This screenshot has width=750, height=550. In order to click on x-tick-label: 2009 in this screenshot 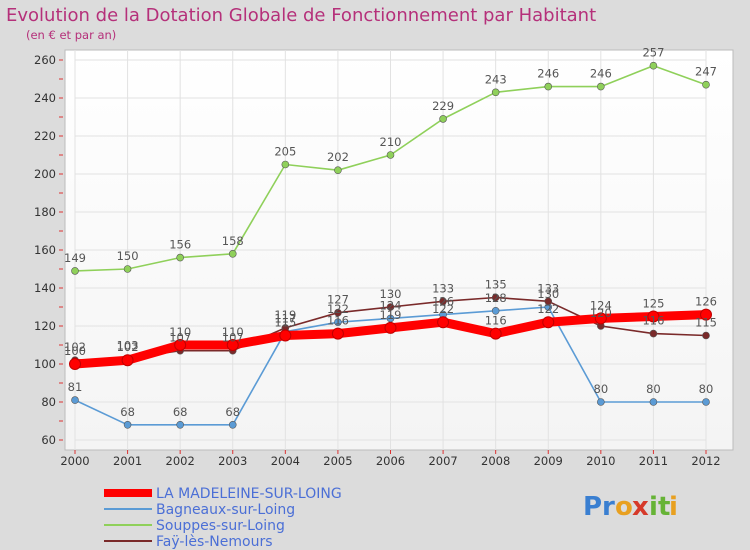, I will do `click(548, 461)`.